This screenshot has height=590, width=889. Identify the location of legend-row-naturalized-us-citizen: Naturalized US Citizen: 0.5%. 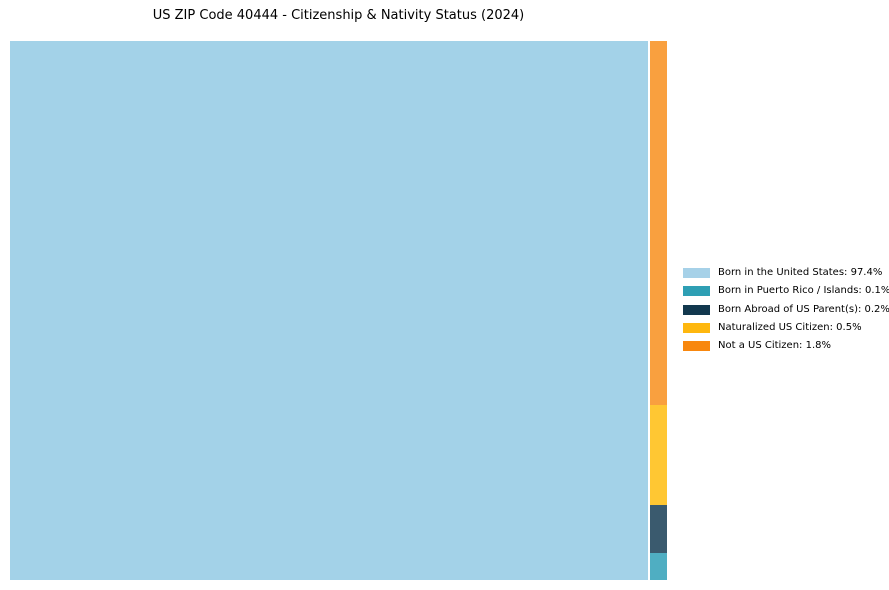
(786, 328).